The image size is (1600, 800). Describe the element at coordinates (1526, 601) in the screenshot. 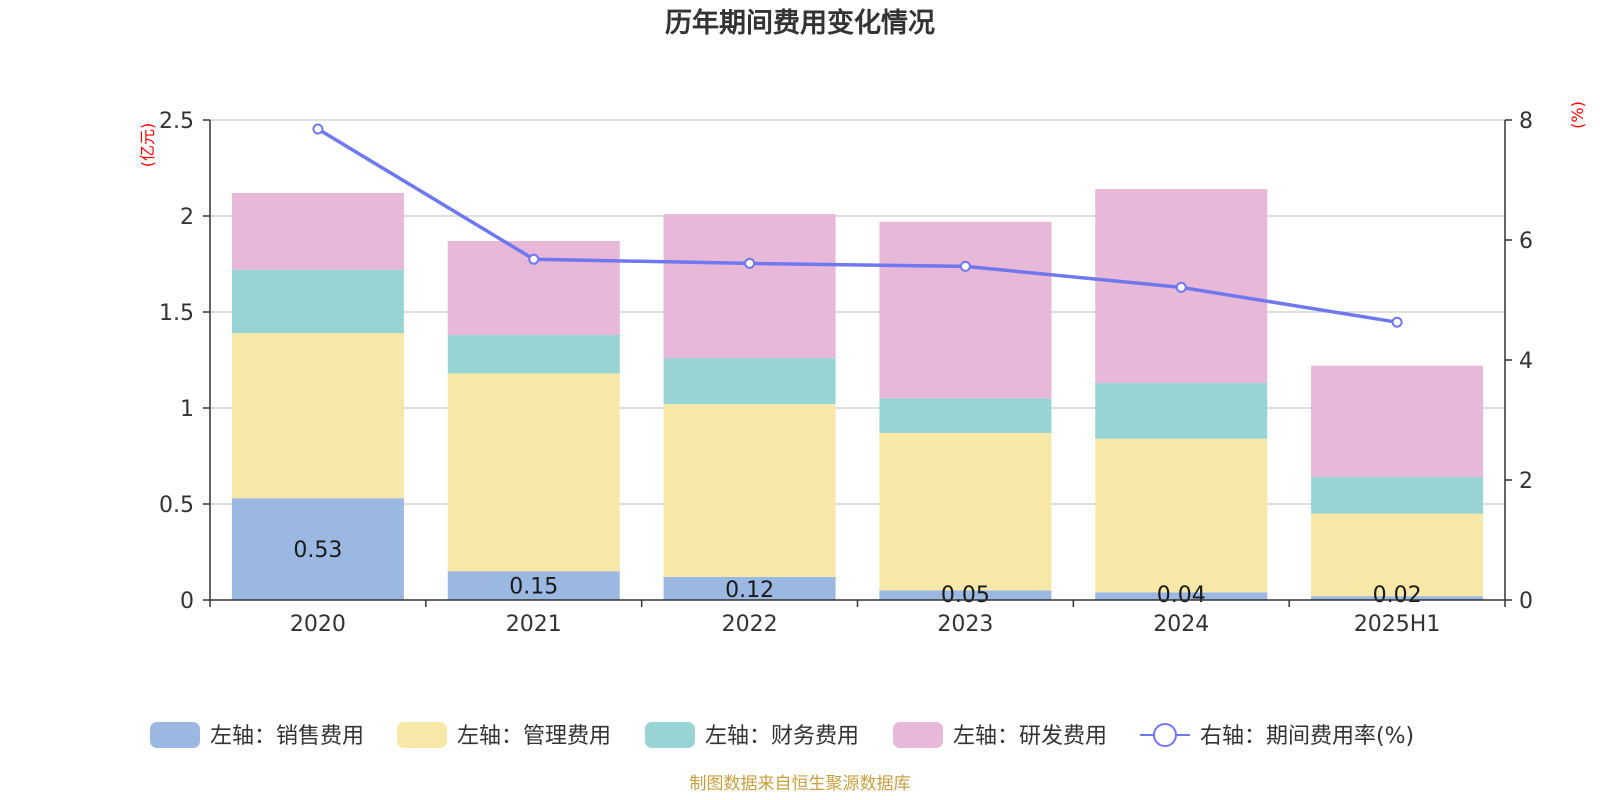

I see `right-axis-tick-label: 0` at that location.